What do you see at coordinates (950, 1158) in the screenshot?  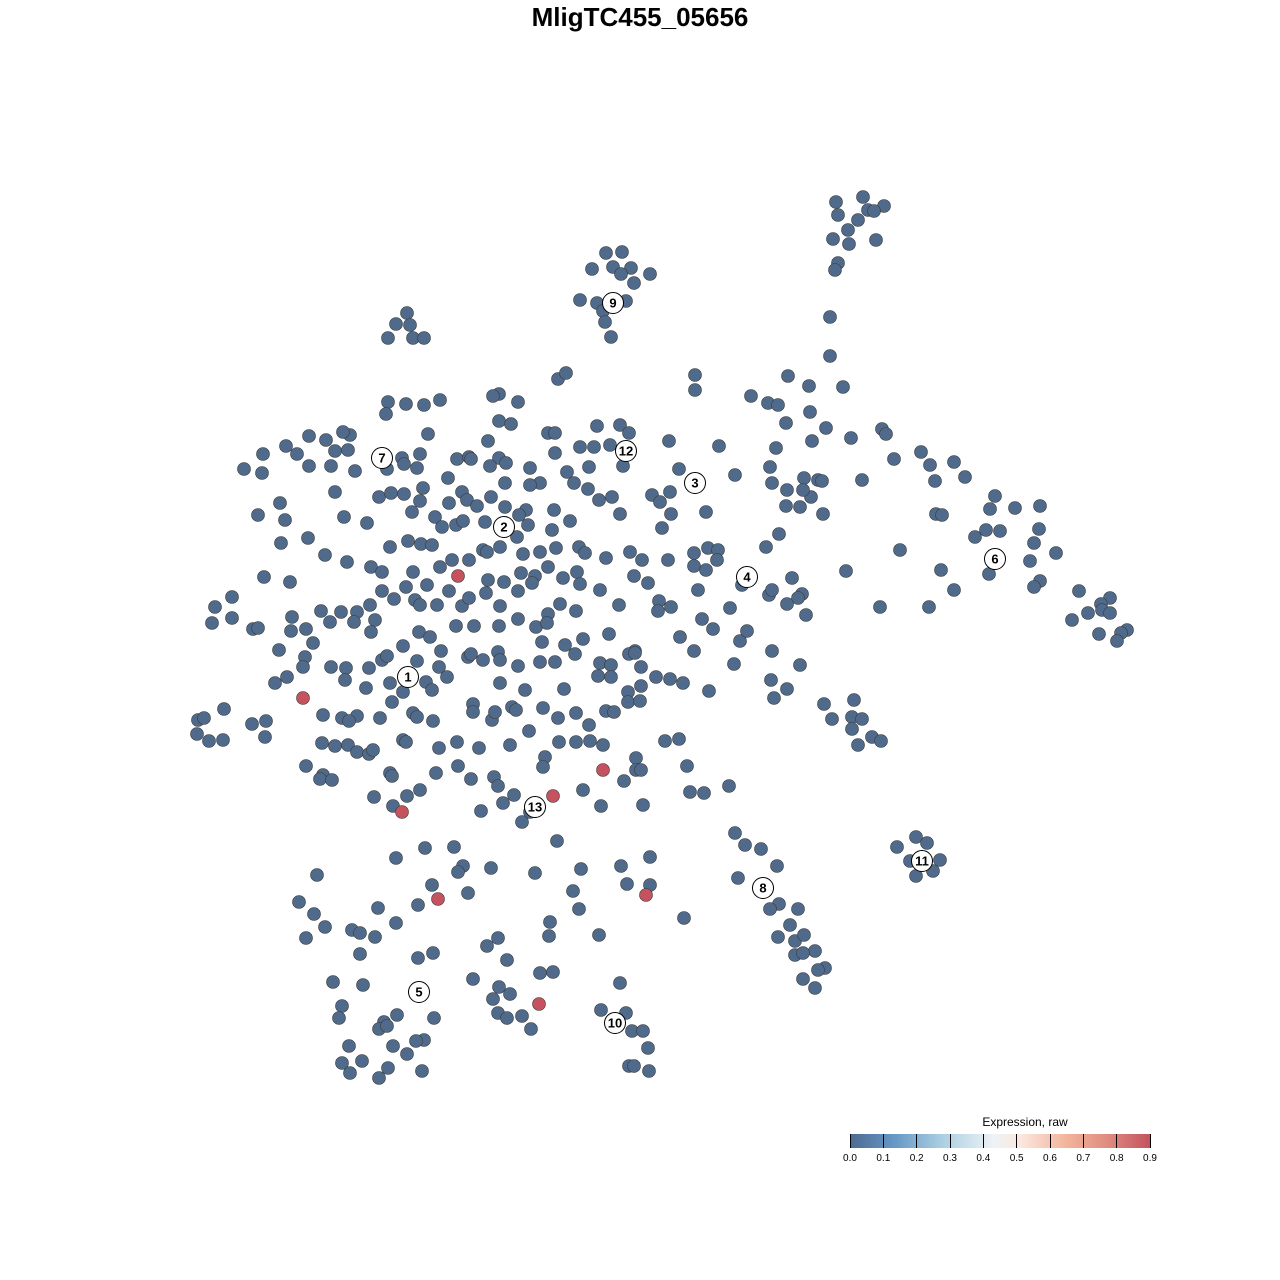 I see `legend-tick-label: 0.3` at bounding box center [950, 1158].